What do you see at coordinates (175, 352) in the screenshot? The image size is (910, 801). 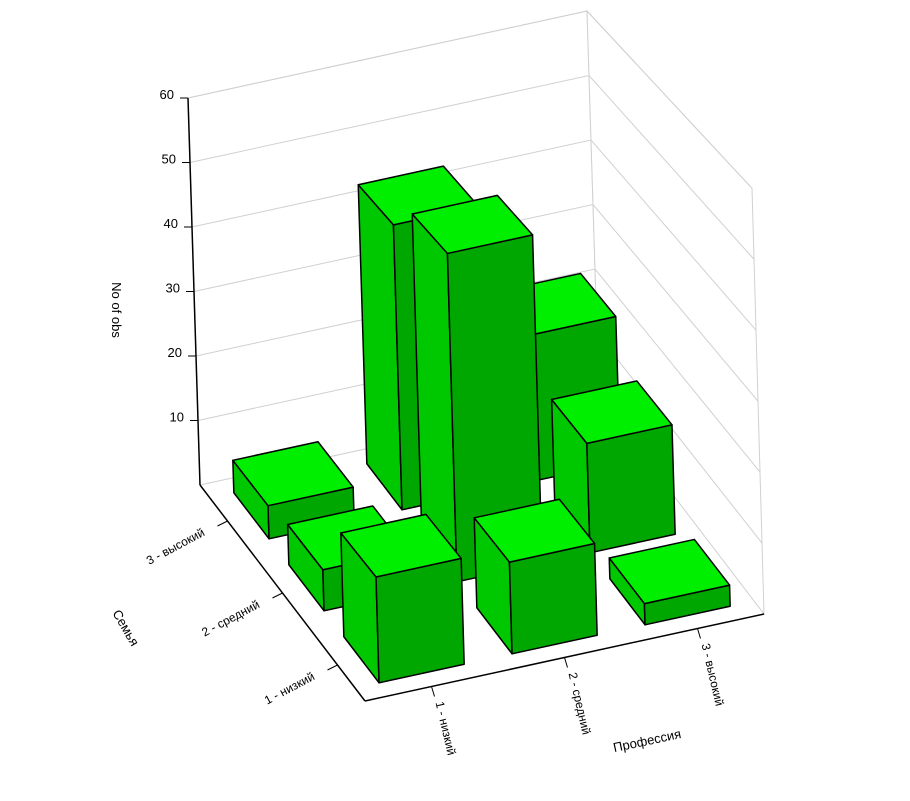 I see `z-tick-label: 20` at bounding box center [175, 352].